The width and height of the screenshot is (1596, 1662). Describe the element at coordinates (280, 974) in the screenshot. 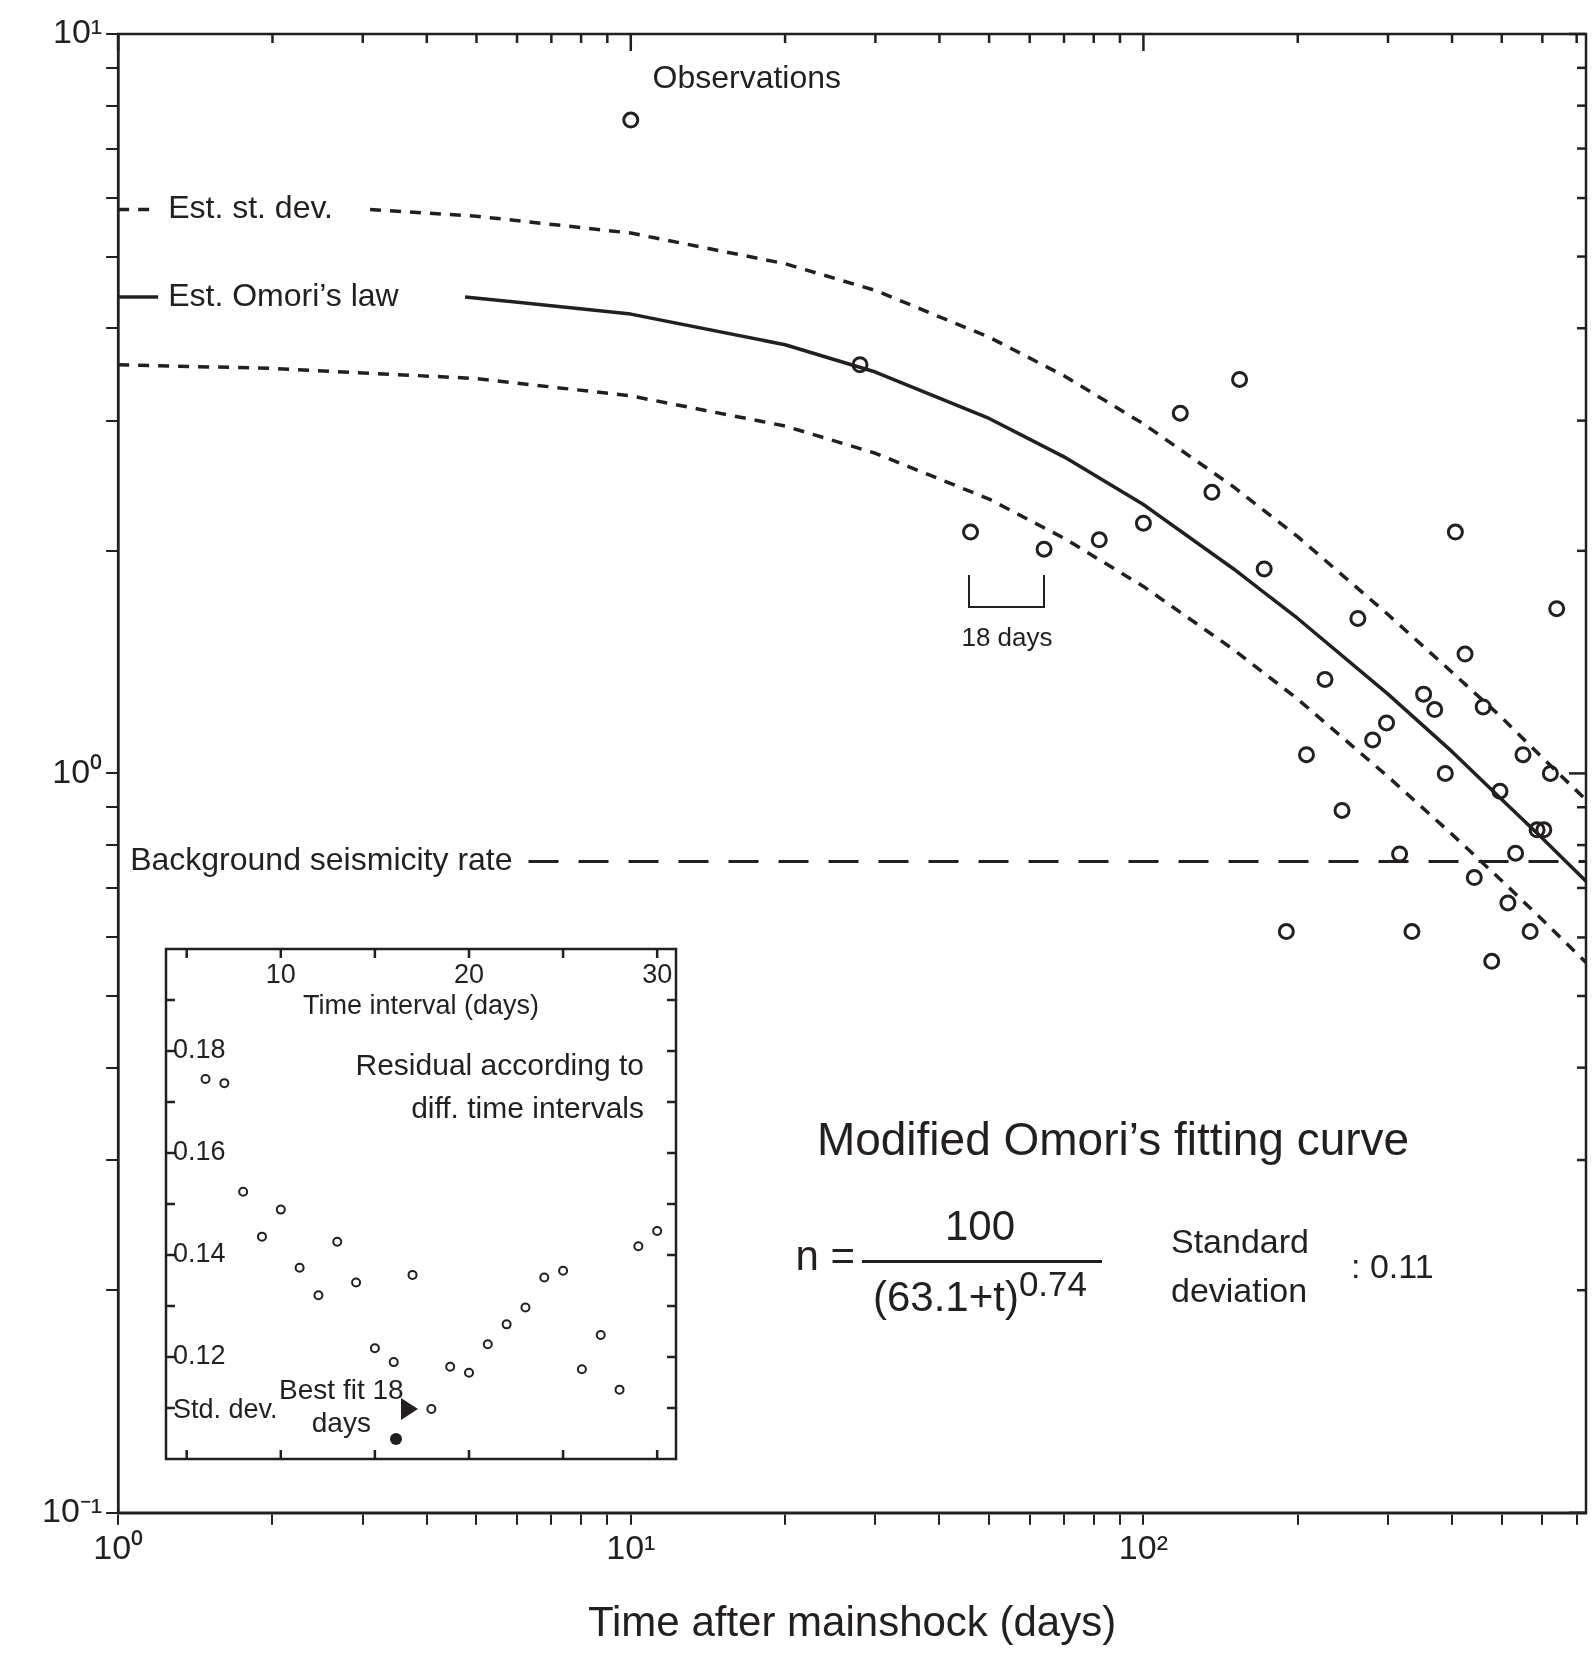

I see `x-tick-label: 10` at that location.